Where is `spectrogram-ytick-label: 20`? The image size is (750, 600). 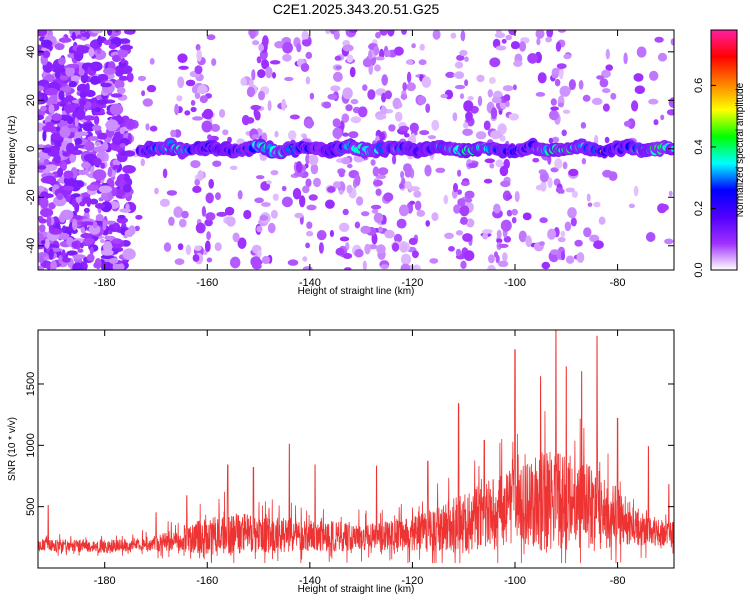 spectrogram-ytick-label: 20 is located at coordinates (31, 100).